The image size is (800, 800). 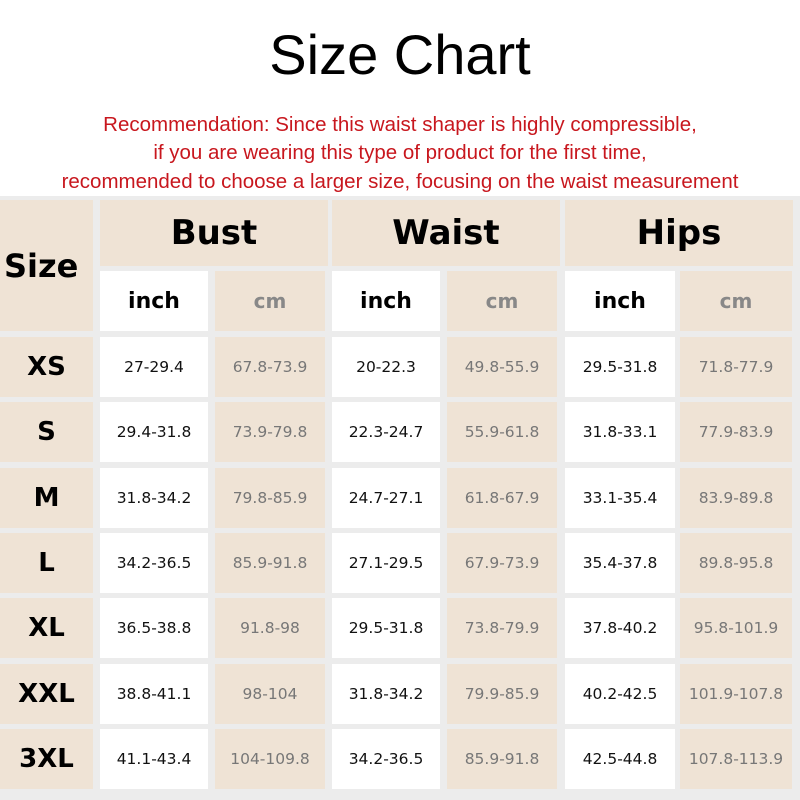 I want to click on inch-cell: 29.4-31.8, so click(x=154, y=432).